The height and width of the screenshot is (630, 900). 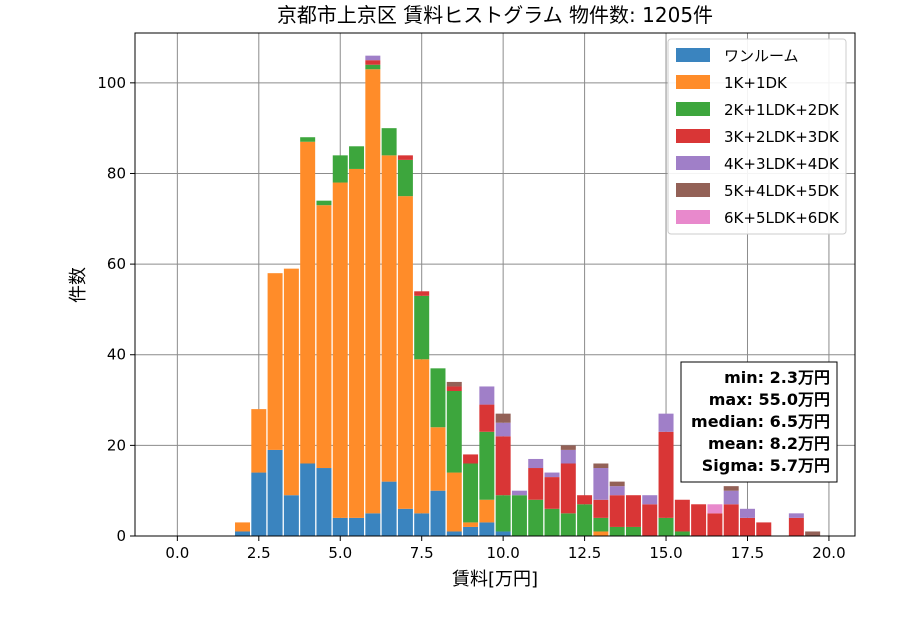 What do you see at coordinates (756, 83) in the screenshot?
I see `legend-label: 1K+1DK` at bounding box center [756, 83].